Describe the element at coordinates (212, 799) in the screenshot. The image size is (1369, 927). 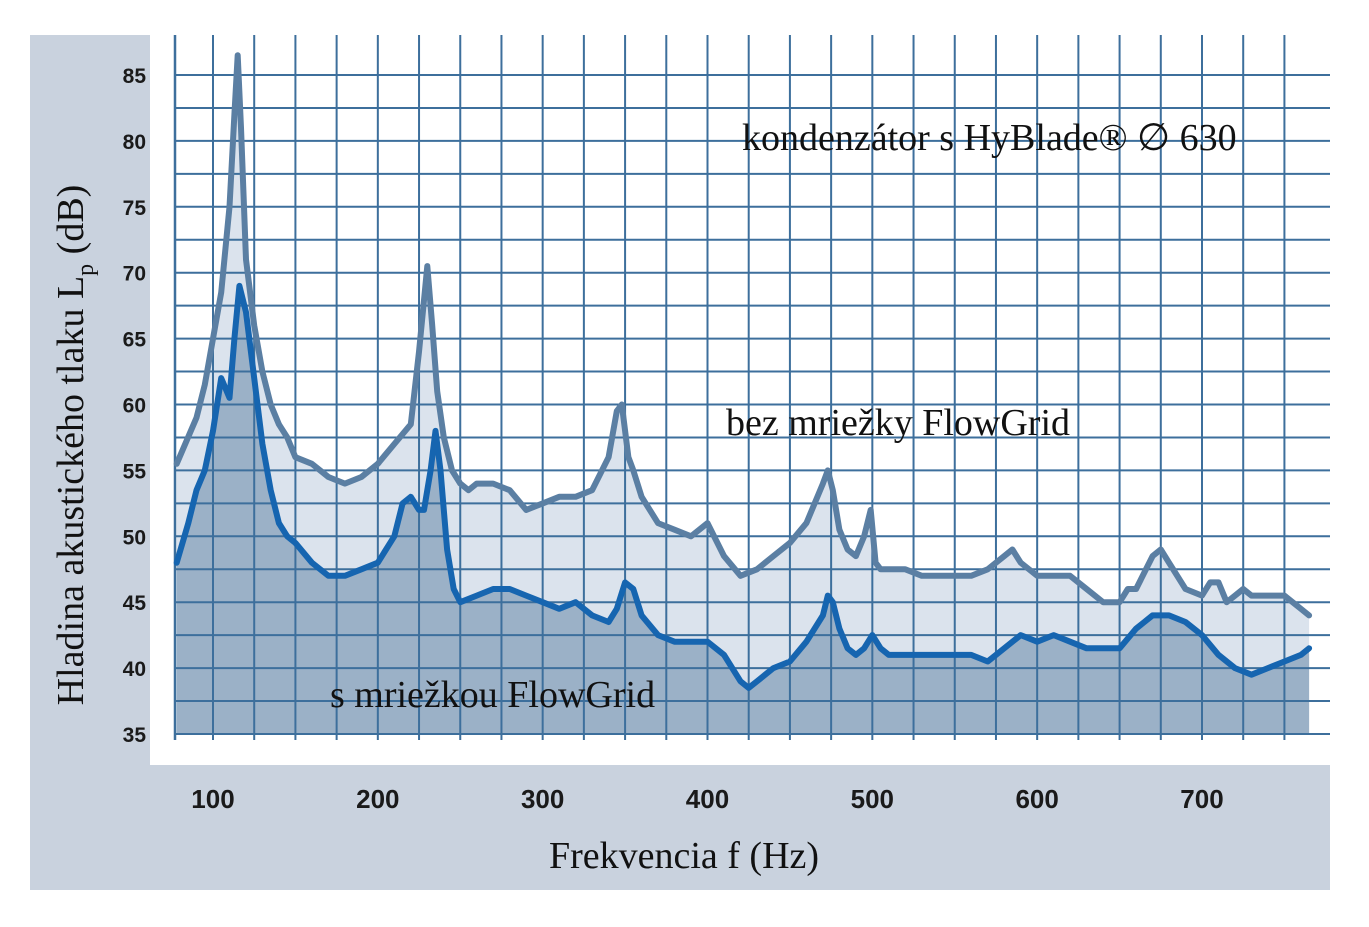
I see `x-tick-label: 100` at that location.